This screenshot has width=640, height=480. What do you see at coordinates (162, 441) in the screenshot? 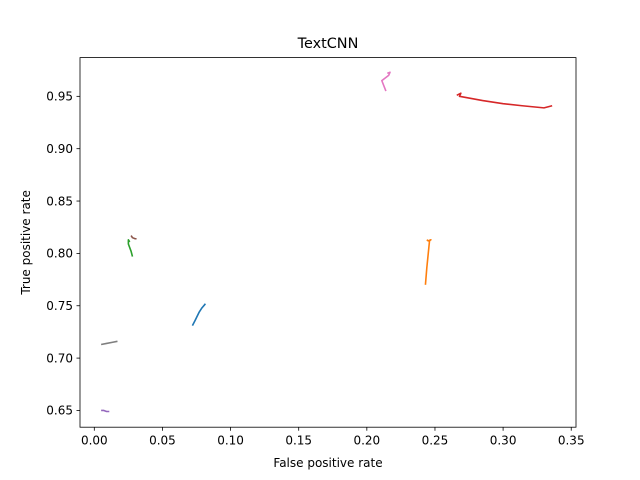
I see `x-tick-label: 0.05` at bounding box center [162, 441].